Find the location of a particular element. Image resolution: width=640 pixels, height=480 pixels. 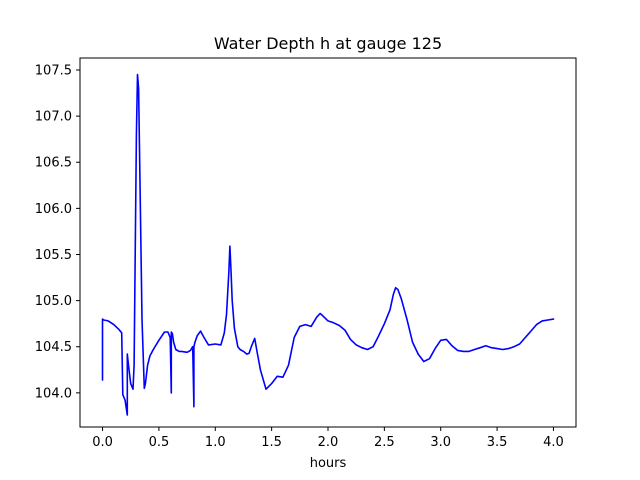

y-tick-label: 104.5 is located at coordinates (53, 347).